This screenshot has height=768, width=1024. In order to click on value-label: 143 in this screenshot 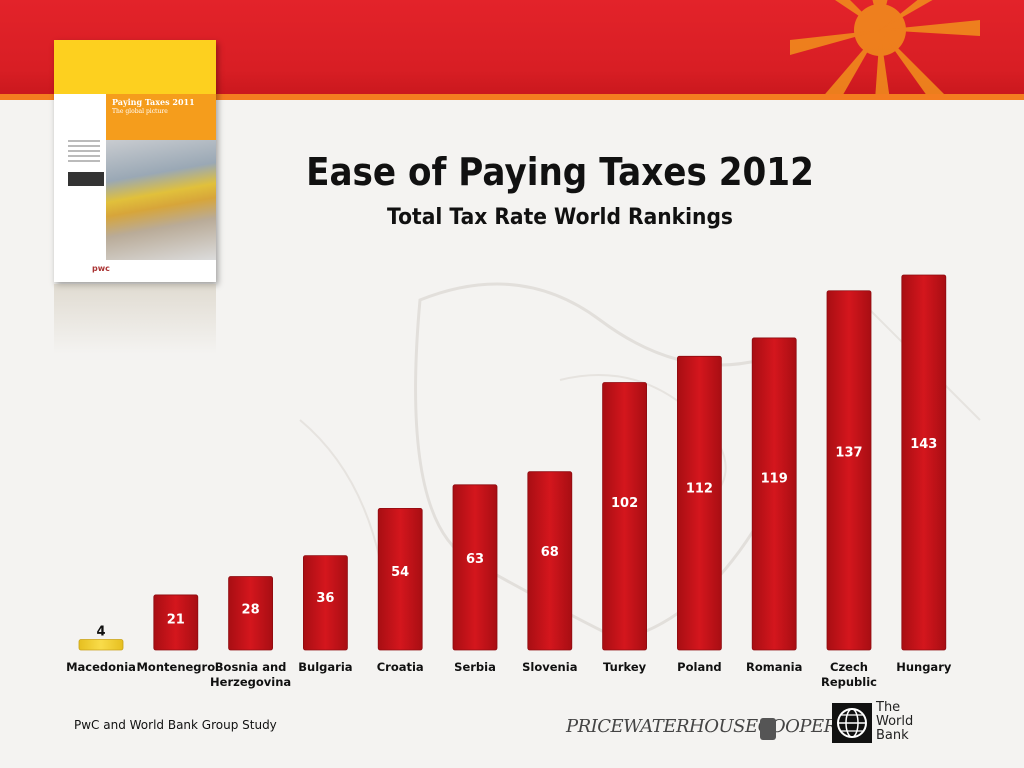, I will do `click(923, 444)`.